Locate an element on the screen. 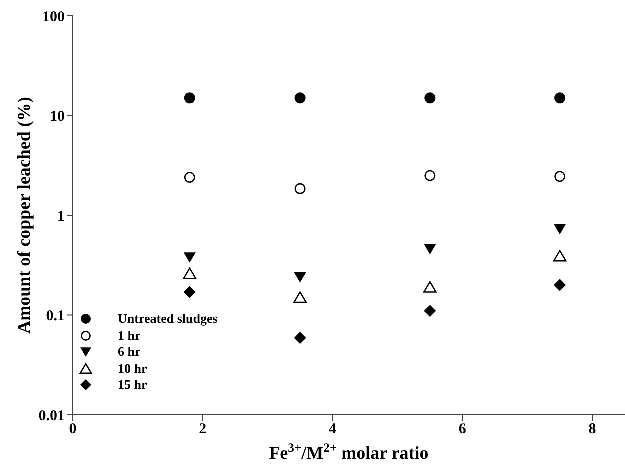 The height and width of the screenshot is (466, 625). legend-label: Untreated sludges is located at coordinates (168, 319).